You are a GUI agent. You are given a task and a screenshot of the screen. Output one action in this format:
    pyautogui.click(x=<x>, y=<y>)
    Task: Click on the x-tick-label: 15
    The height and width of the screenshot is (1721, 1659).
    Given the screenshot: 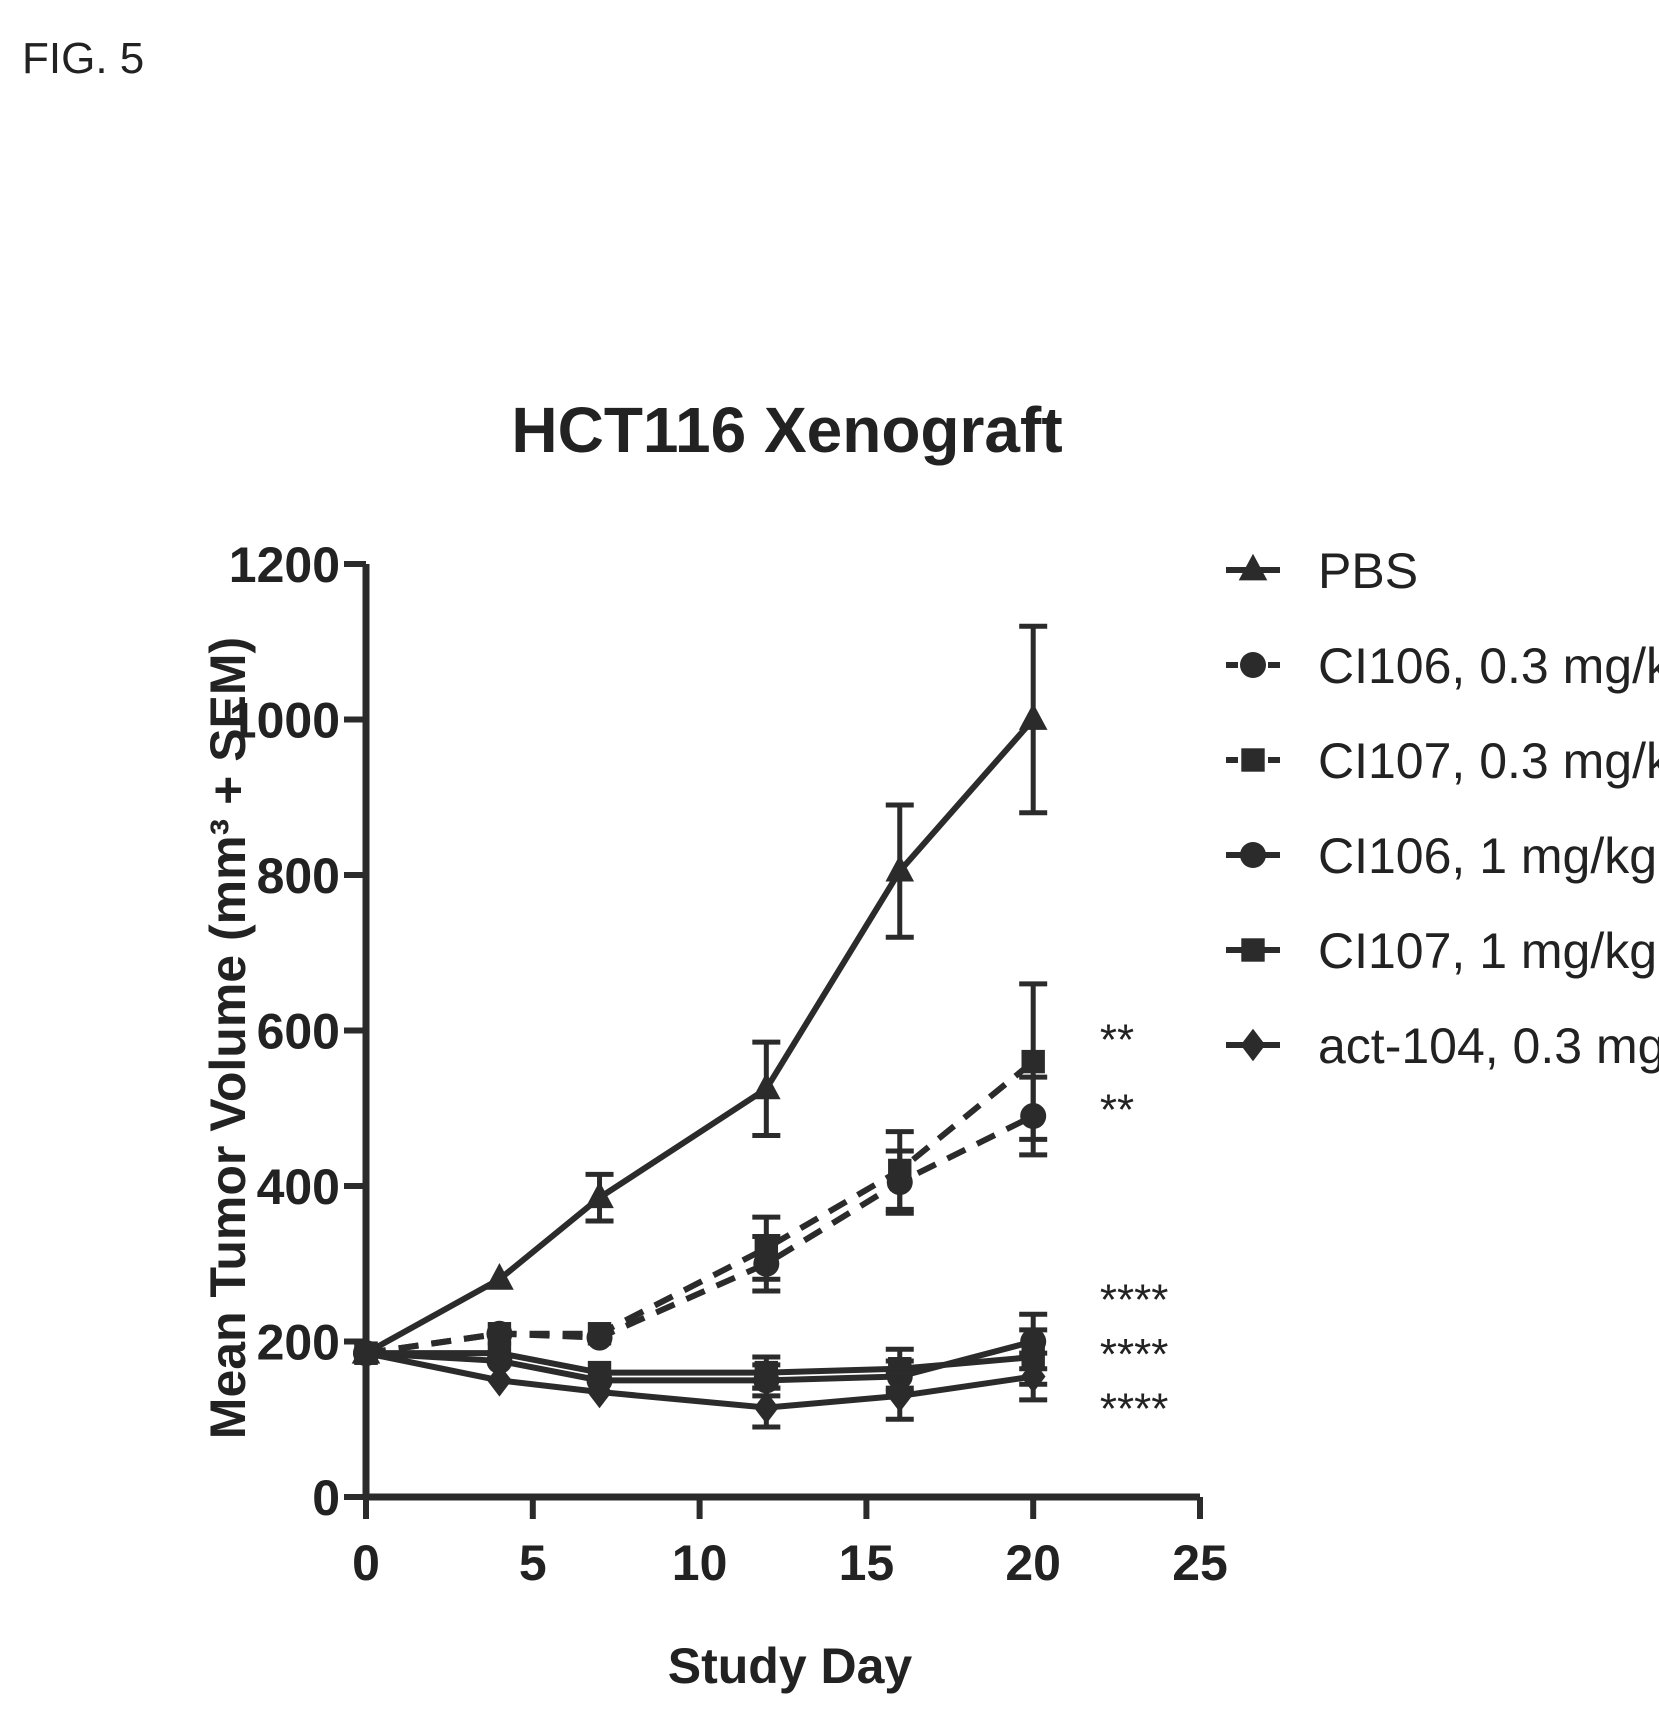 What is the action you would take?
    pyautogui.click(x=867, y=1563)
    